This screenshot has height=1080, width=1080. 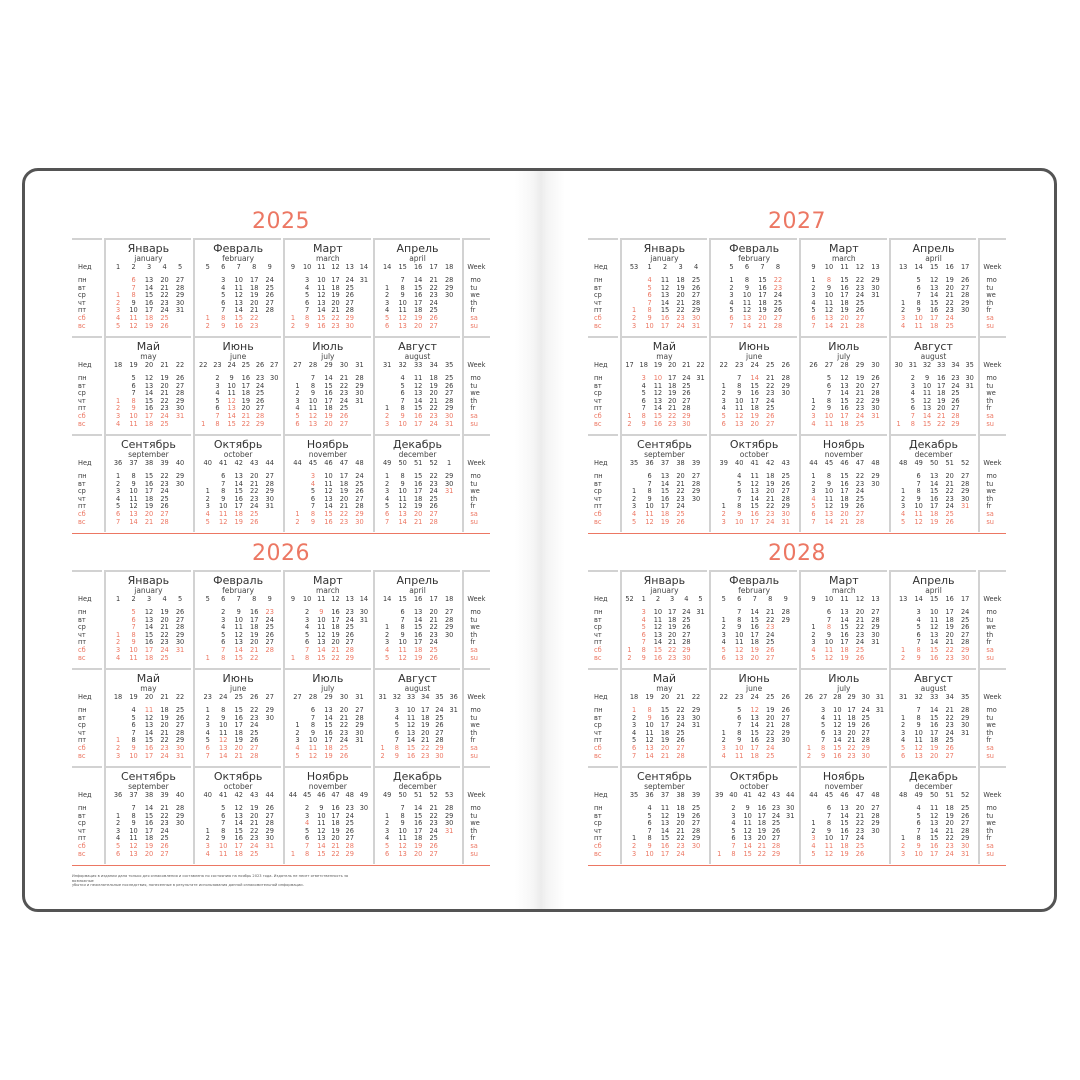 I want to click on year-divider-line, so click(x=797, y=533).